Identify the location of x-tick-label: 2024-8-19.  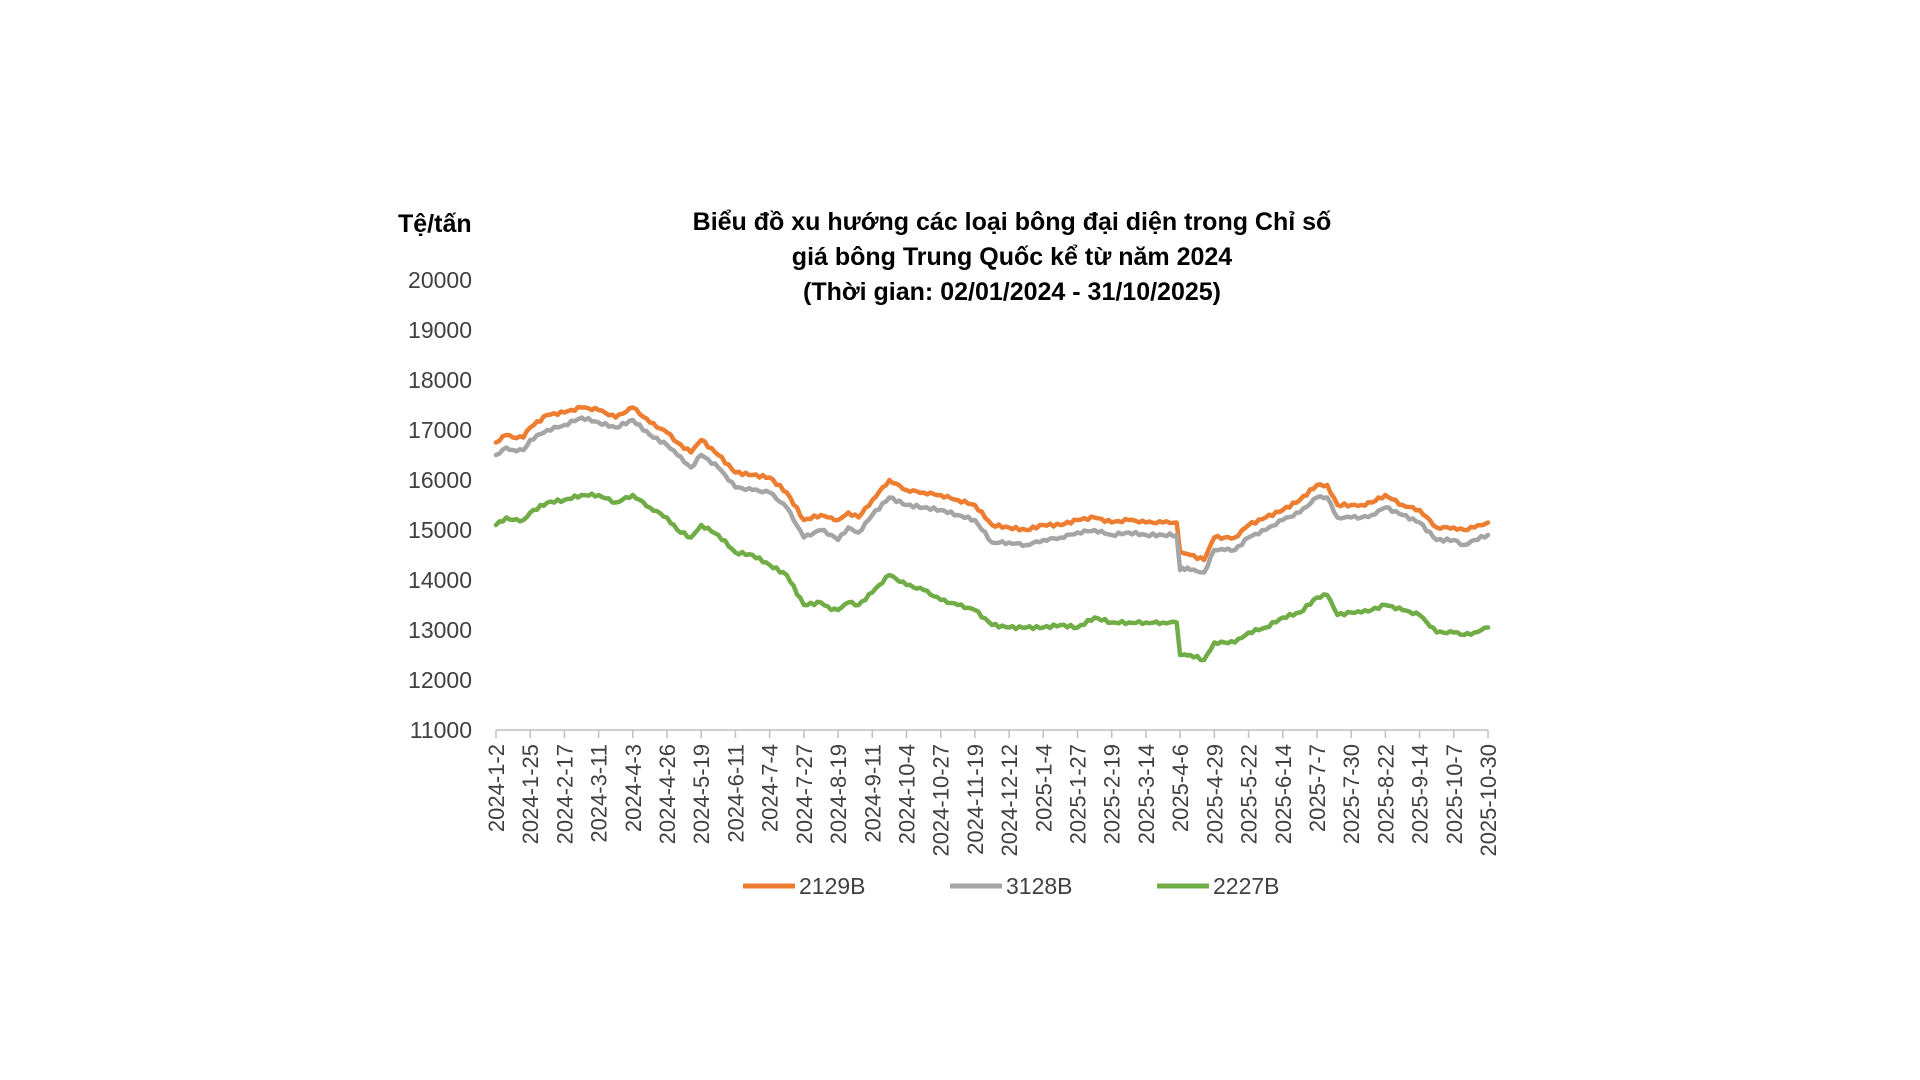
(838, 794).